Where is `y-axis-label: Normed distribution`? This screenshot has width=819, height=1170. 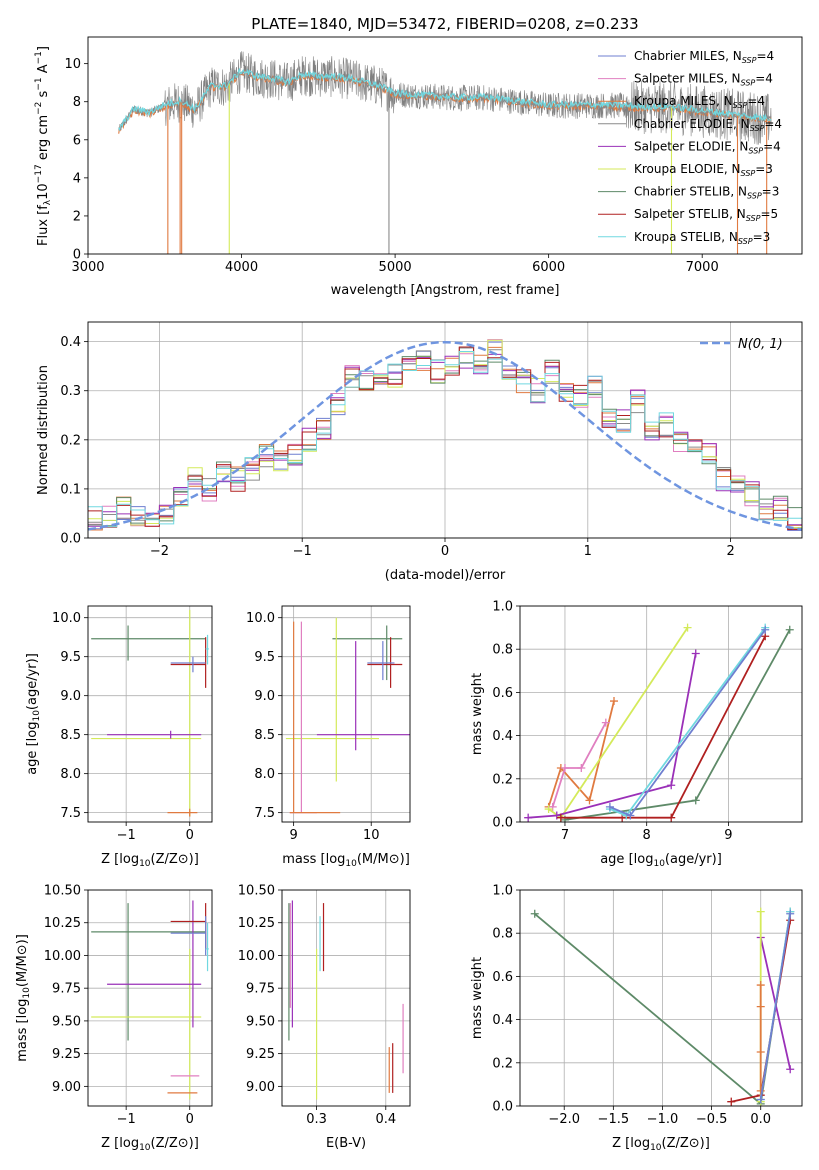 y-axis-label: Normed distribution is located at coordinates (43, 430).